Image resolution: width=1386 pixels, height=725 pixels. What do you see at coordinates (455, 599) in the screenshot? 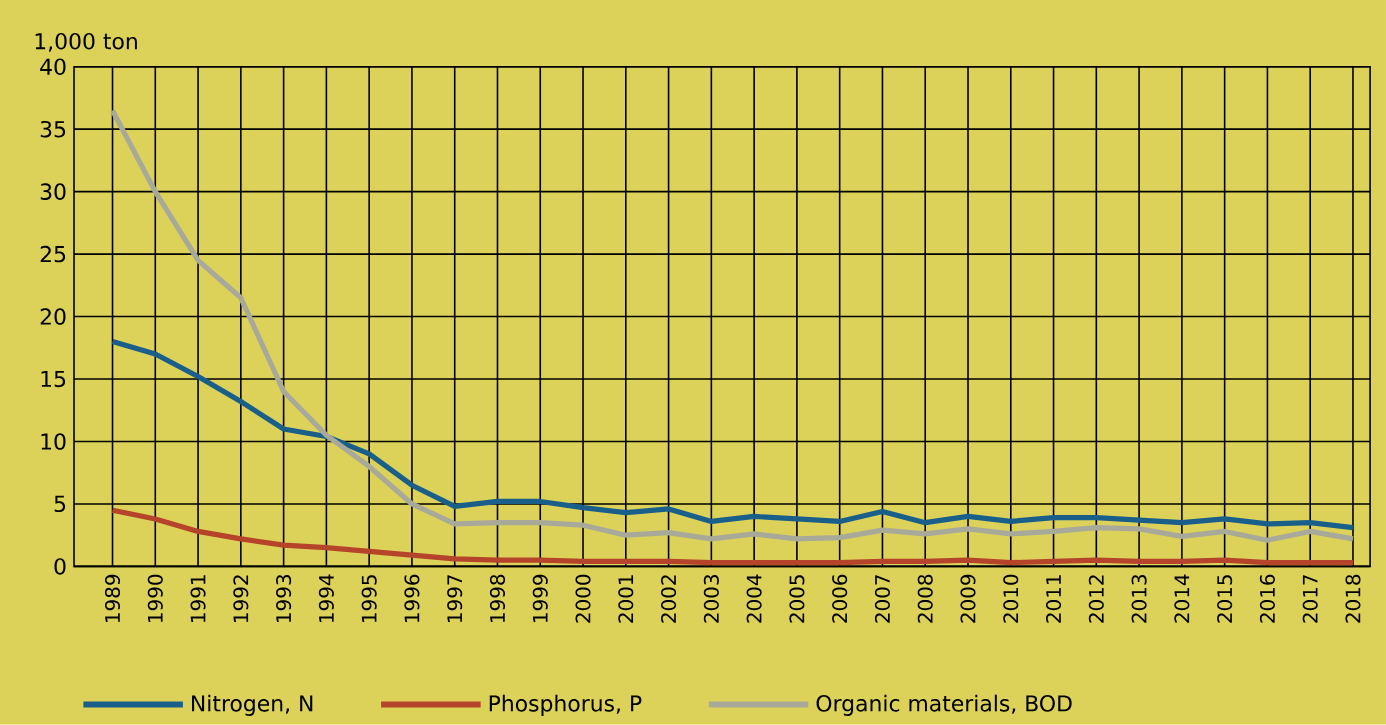
I see `x-tick-label: 1997` at bounding box center [455, 599].